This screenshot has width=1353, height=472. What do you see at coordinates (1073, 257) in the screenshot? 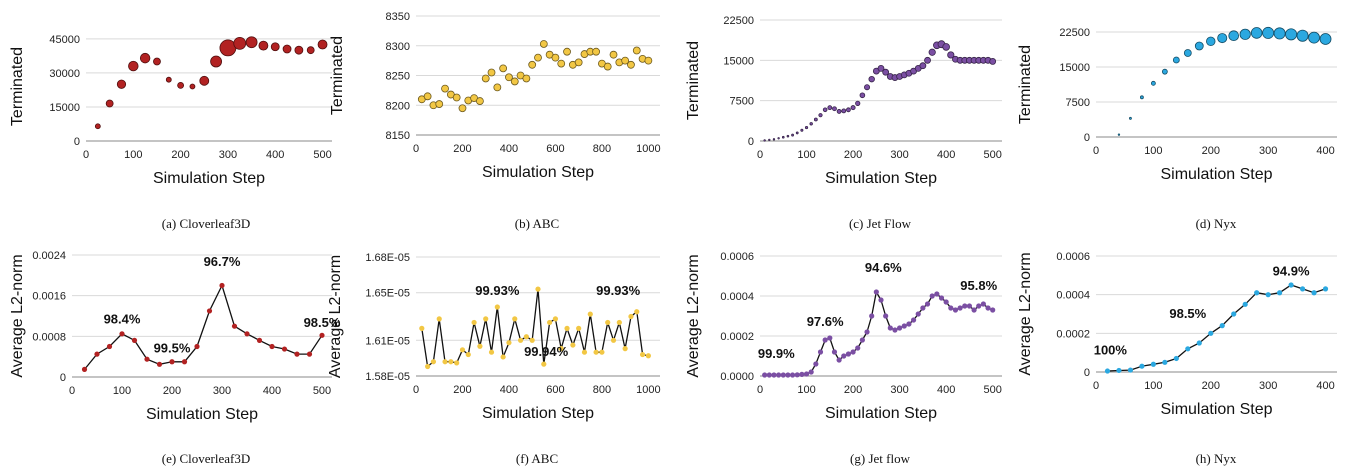
I see `y-tick-label: 0.0006` at bounding box center [1073, 257].